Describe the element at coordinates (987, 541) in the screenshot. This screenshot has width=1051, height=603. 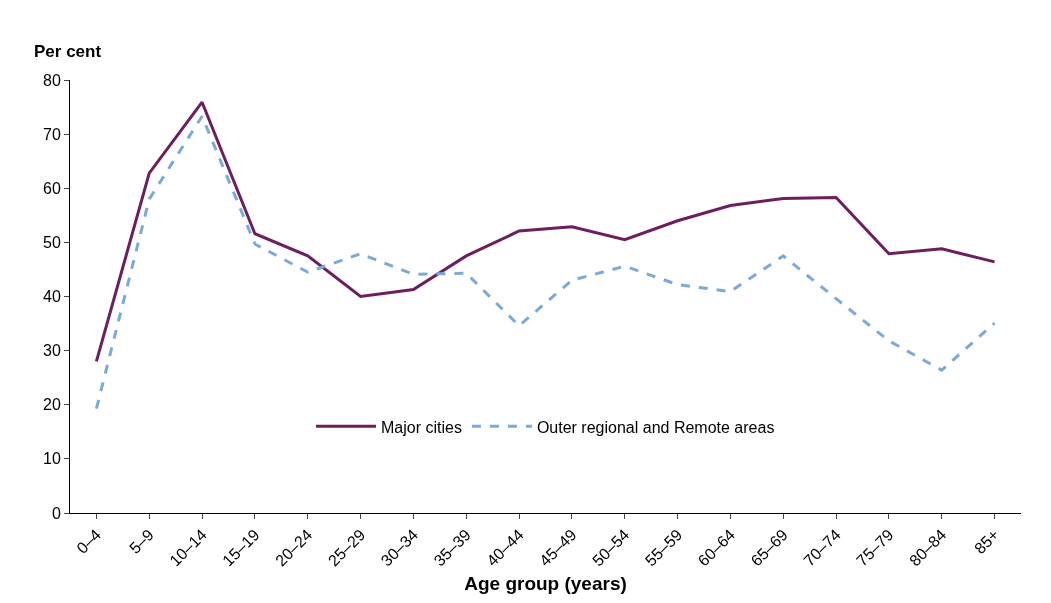
I see `x-tick-label: 85+` at that location.